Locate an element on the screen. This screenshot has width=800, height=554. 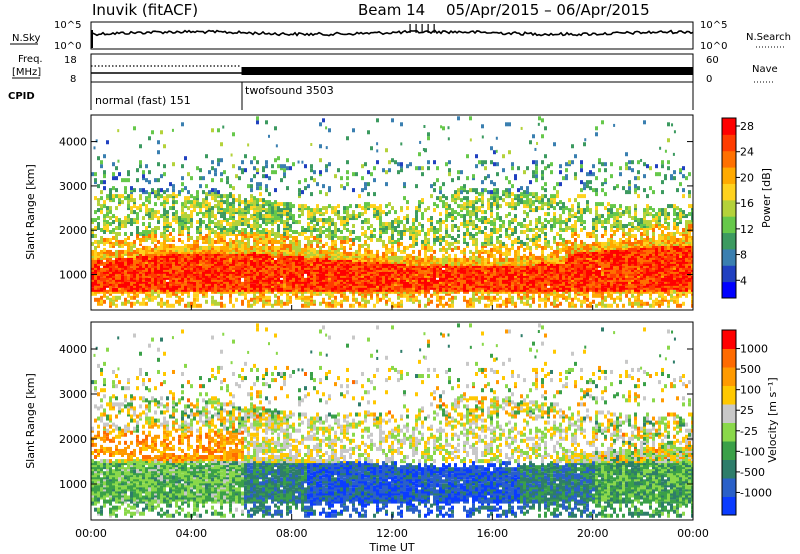
nsky-tick-top: 10^5 is located at coordinates (67, 25).